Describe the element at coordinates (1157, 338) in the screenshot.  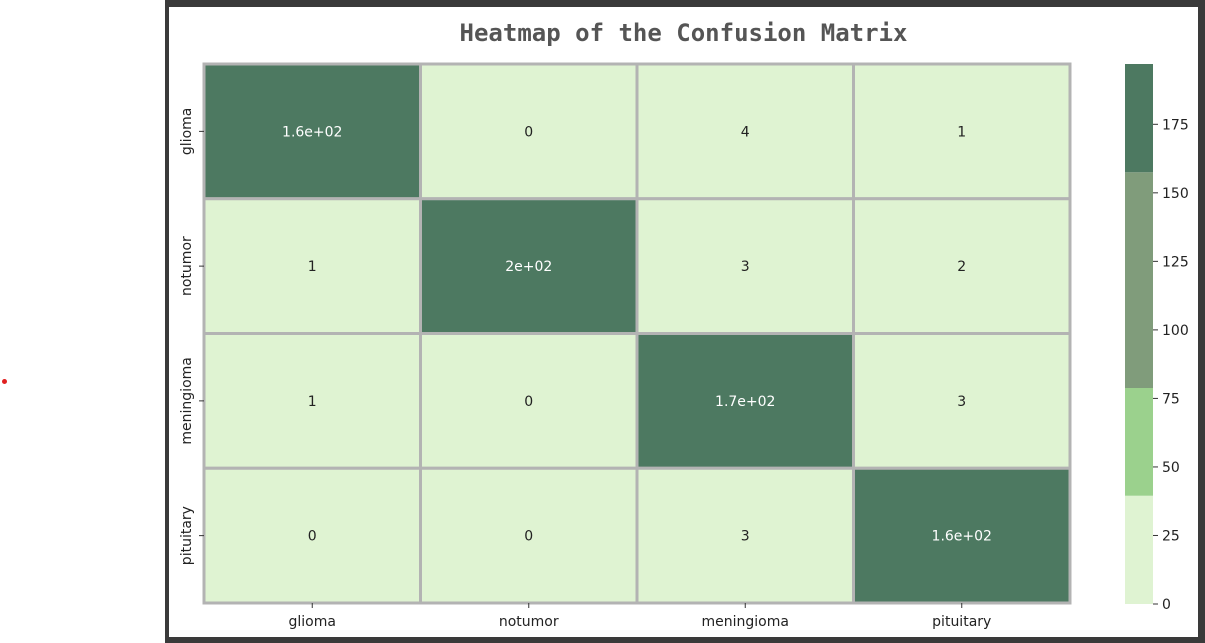
I see `colorbar: 0 25 50 75 100 125 150 175` at that location.